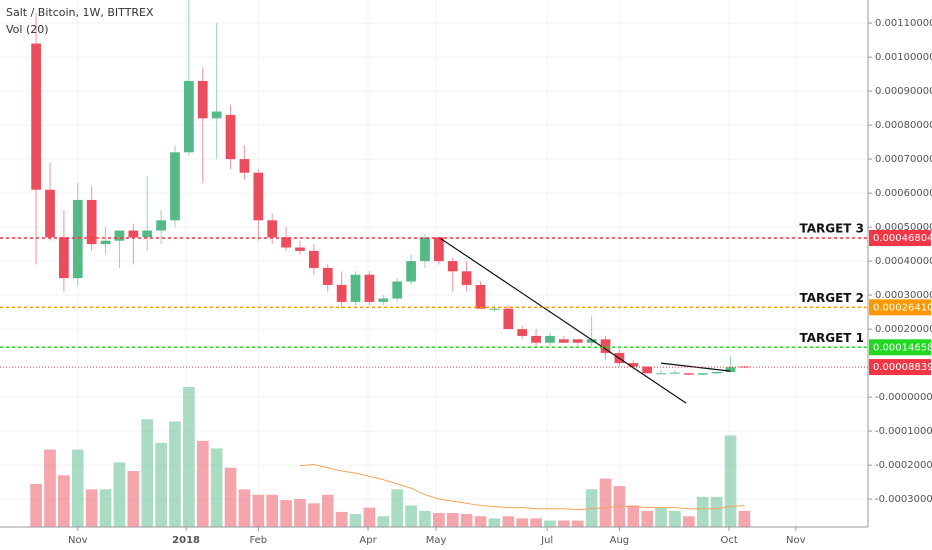 The image size is (932, 550). I want to click on x-tick-label: May, so click(436, 540).